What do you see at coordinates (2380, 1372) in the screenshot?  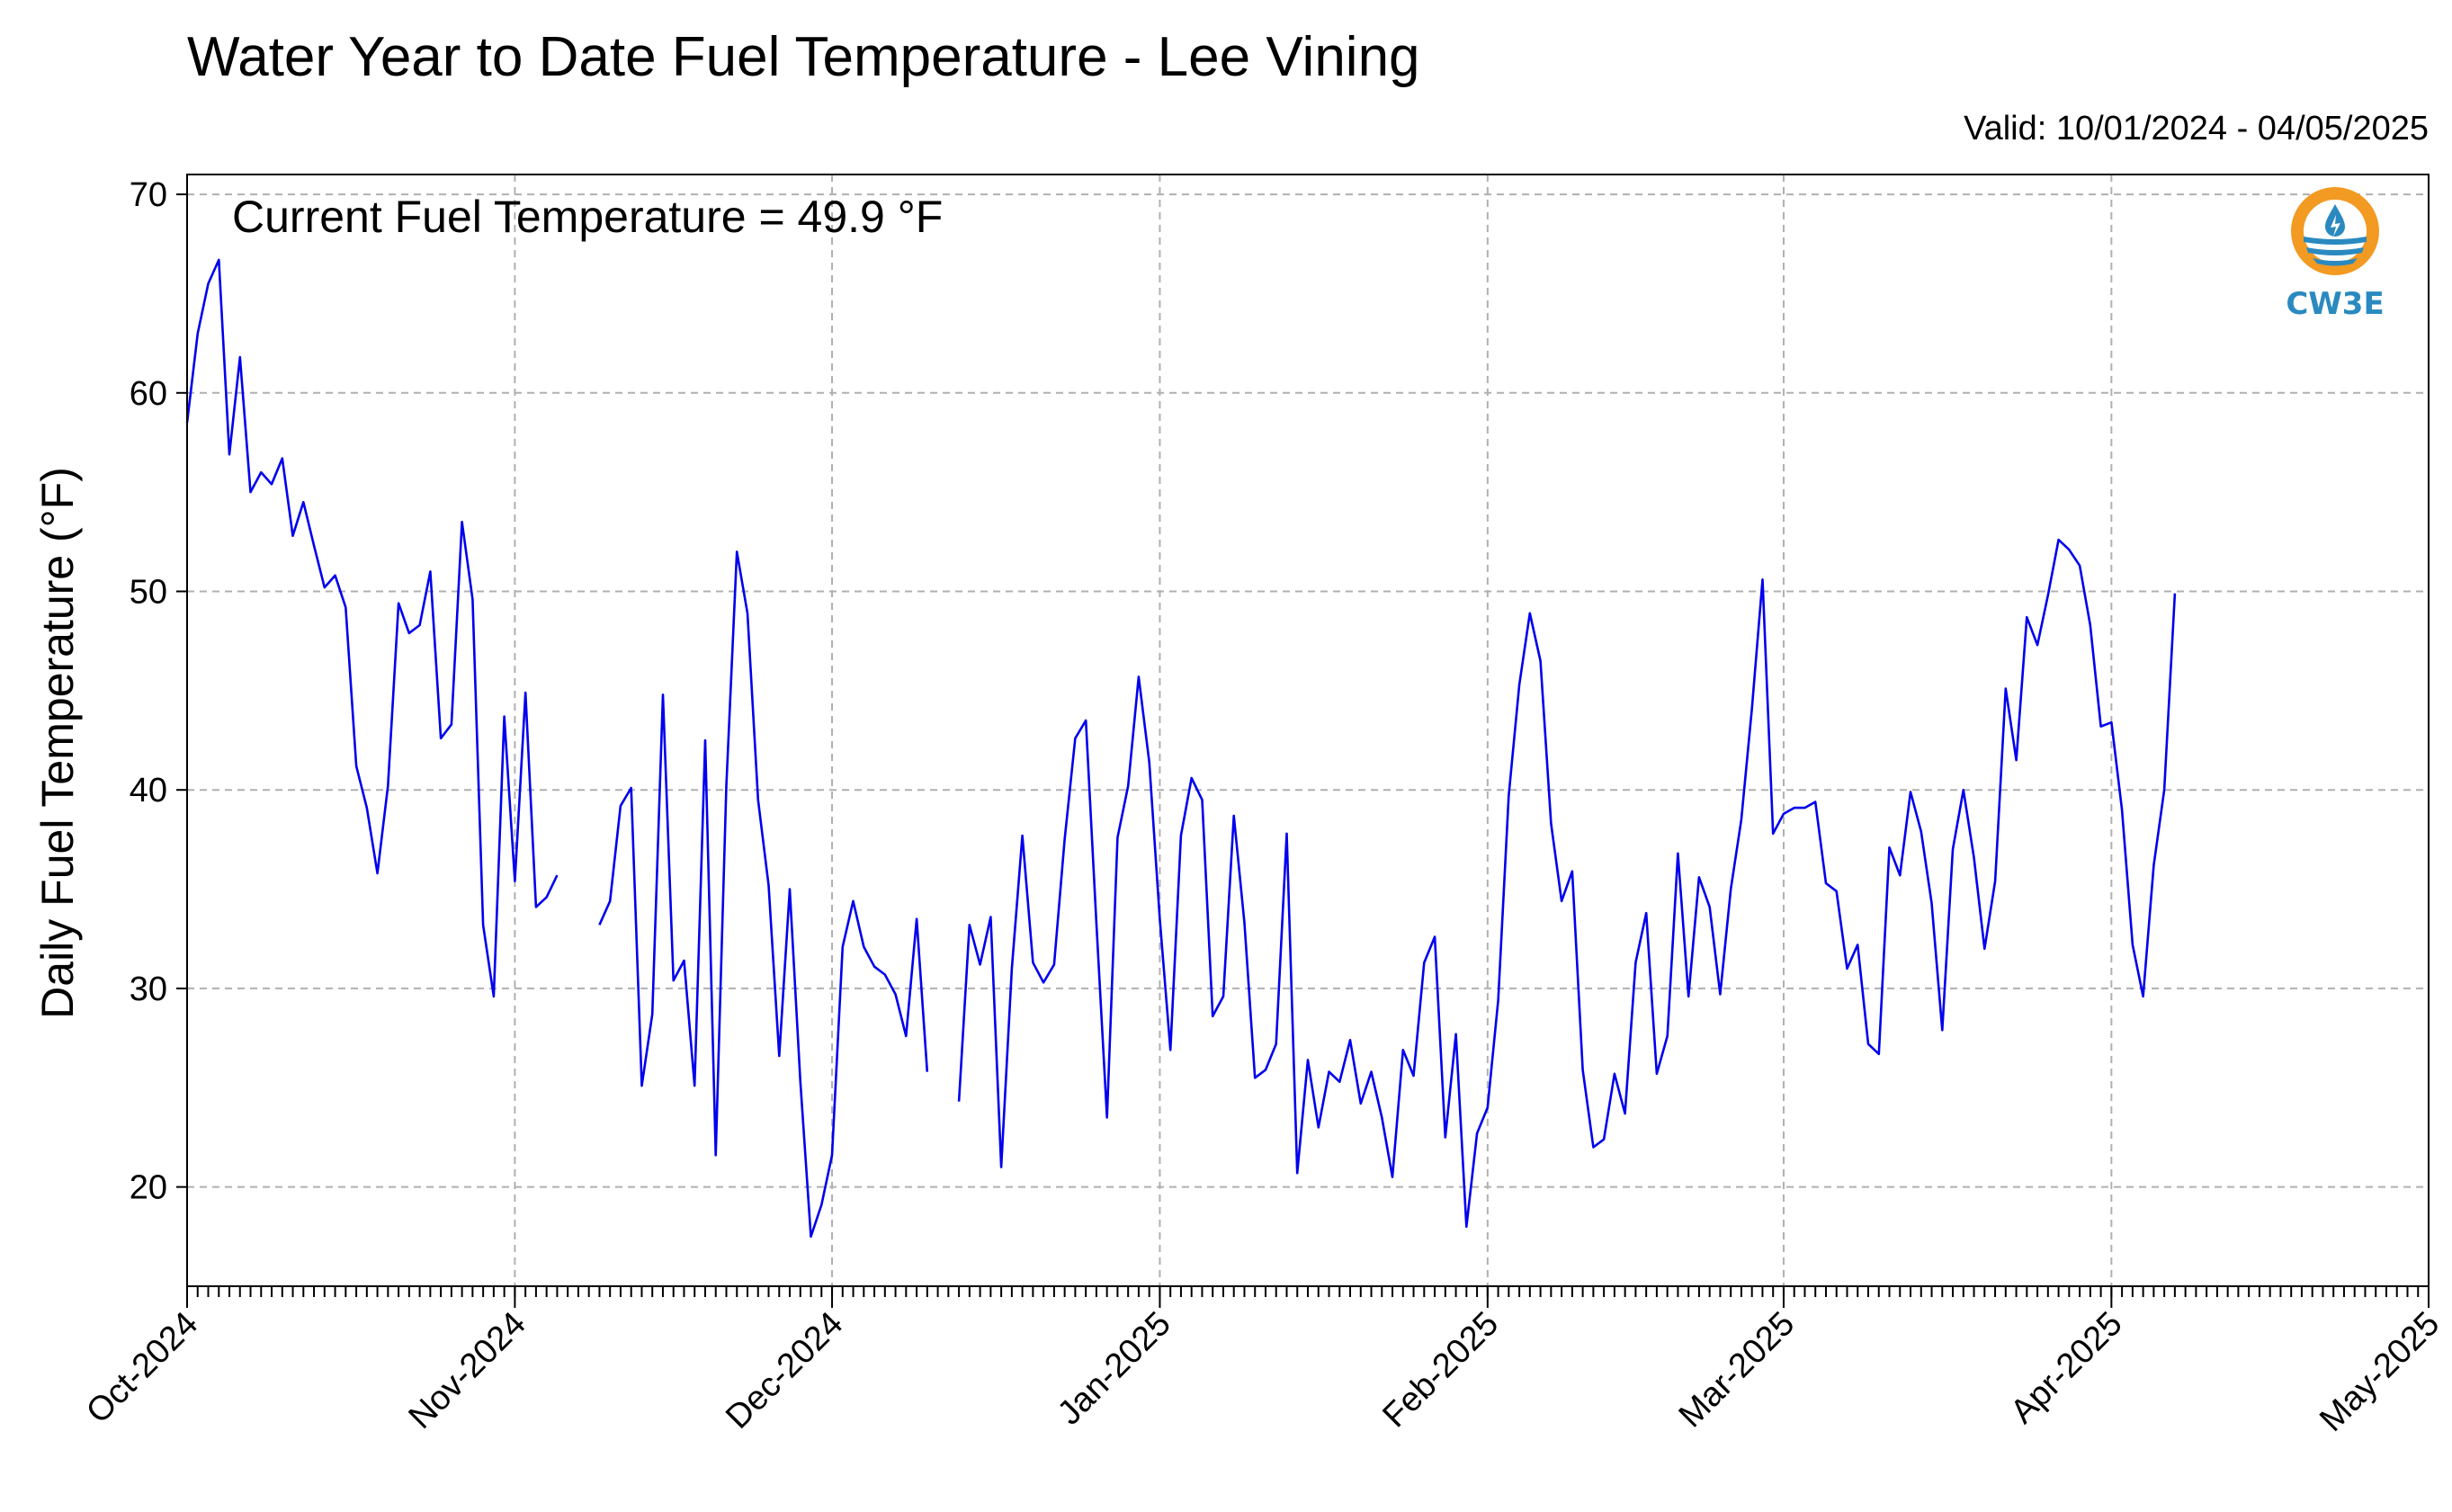 I see `x-tick-label: May-2025` at bounding box center [2380, 1372].